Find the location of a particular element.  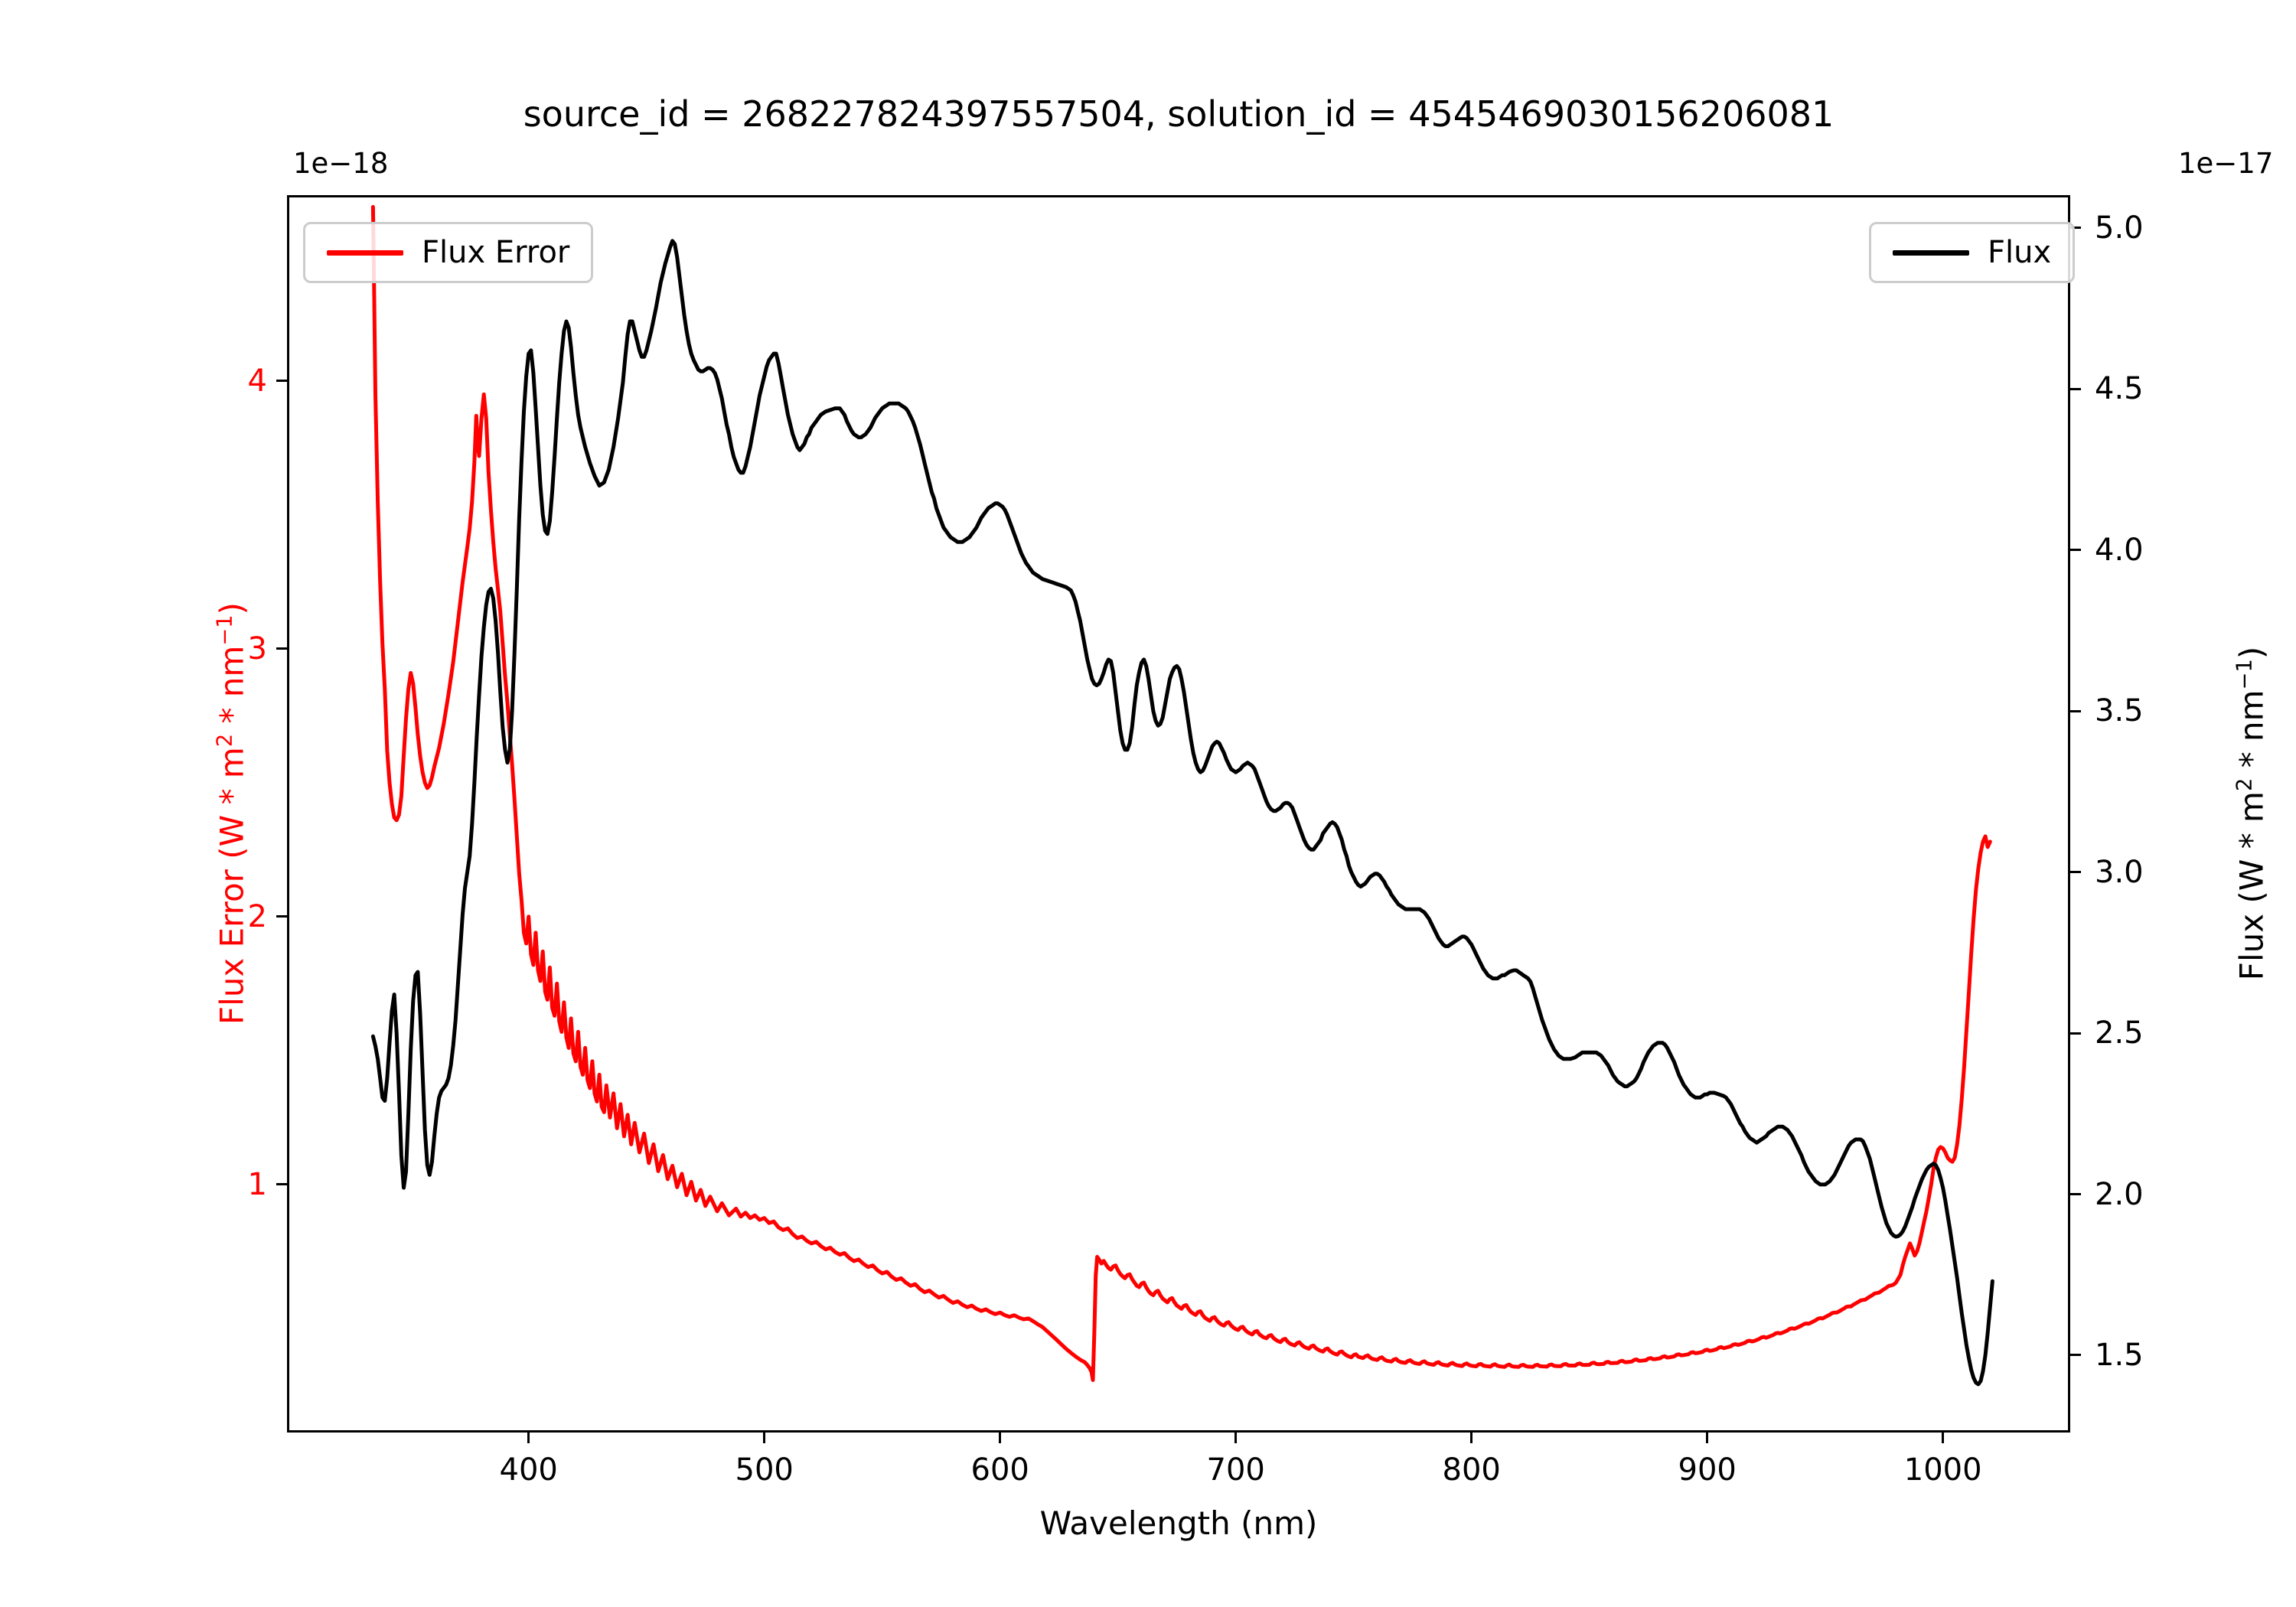

flux-error-legend-line is located at coordinates (365, 253).